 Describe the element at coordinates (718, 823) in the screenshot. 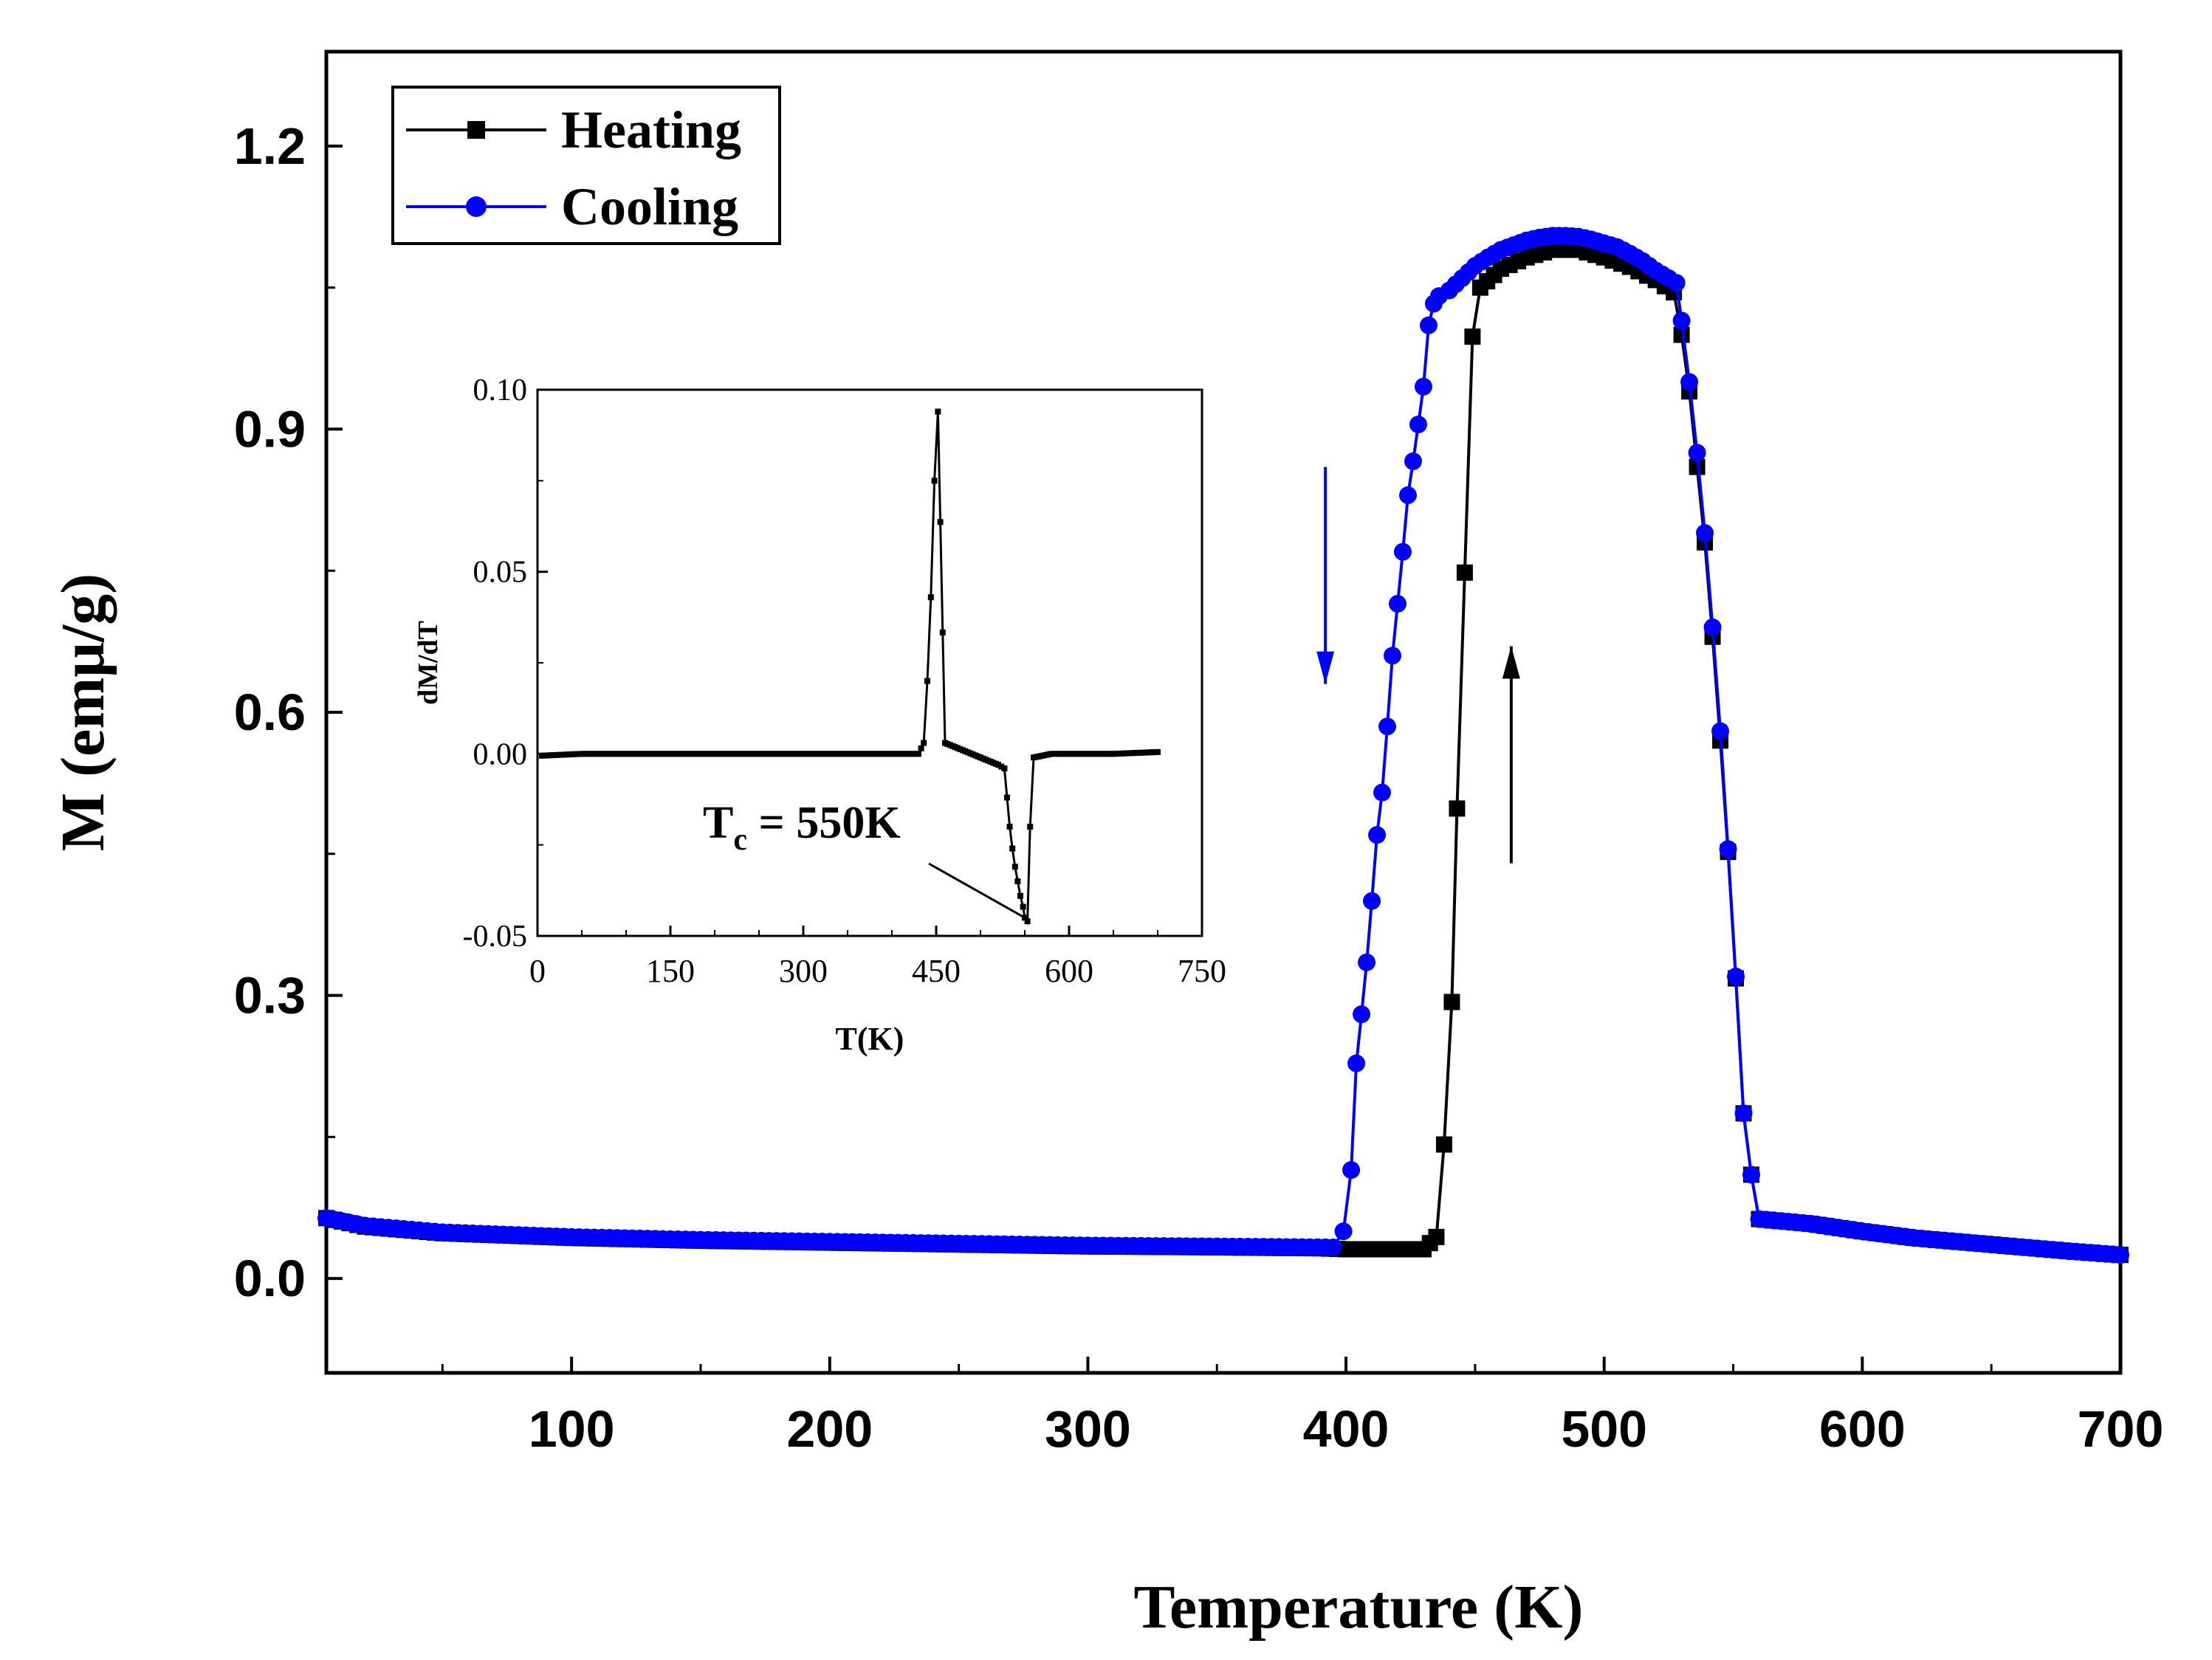

I see `inset-tc-symbol: T` at that location.